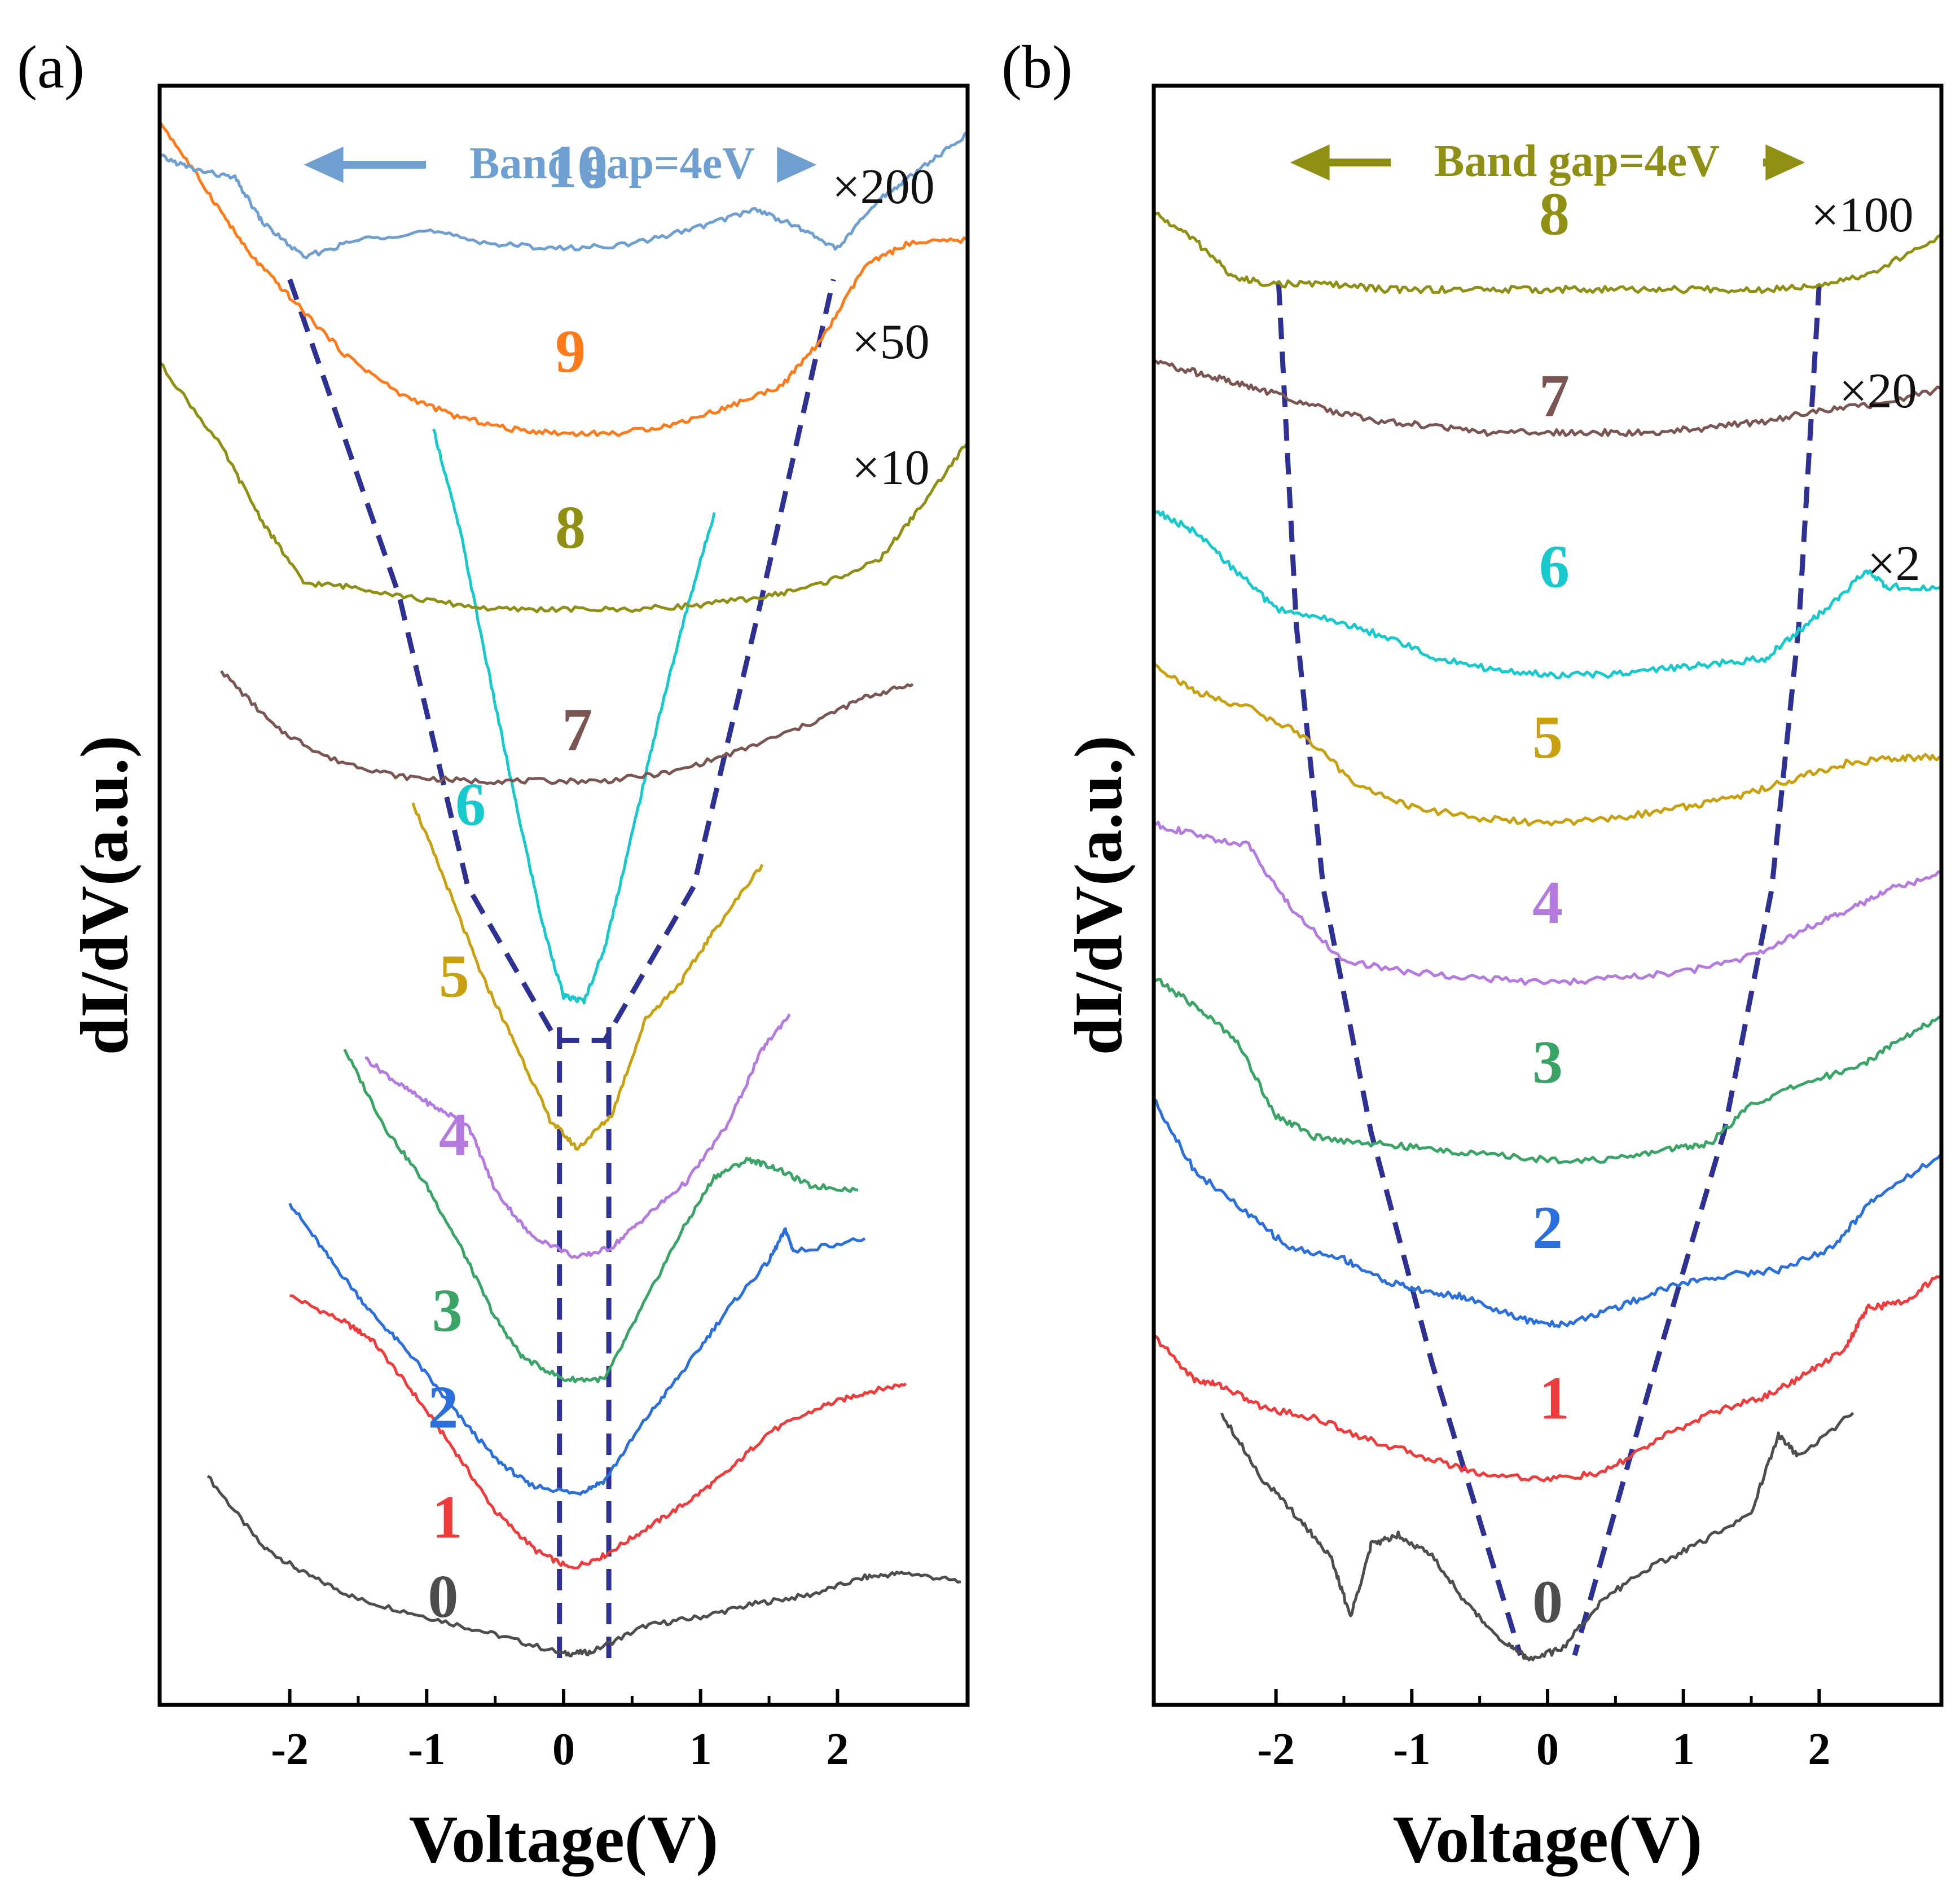 The image size is (1960, 1886). I want to click on panel-b-band-gap-label: Band gap=4eV, so click(1577, 162).